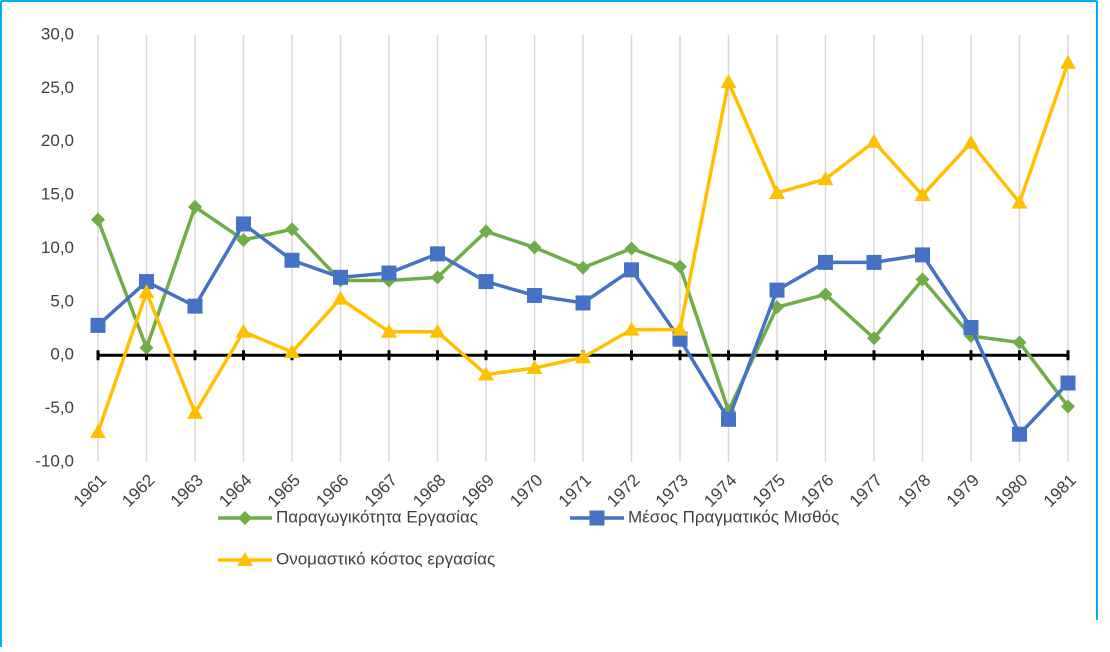 This screenshot has width=1110, height=652. I want to click on y-tick-label: -5,0, so click(59, 407).